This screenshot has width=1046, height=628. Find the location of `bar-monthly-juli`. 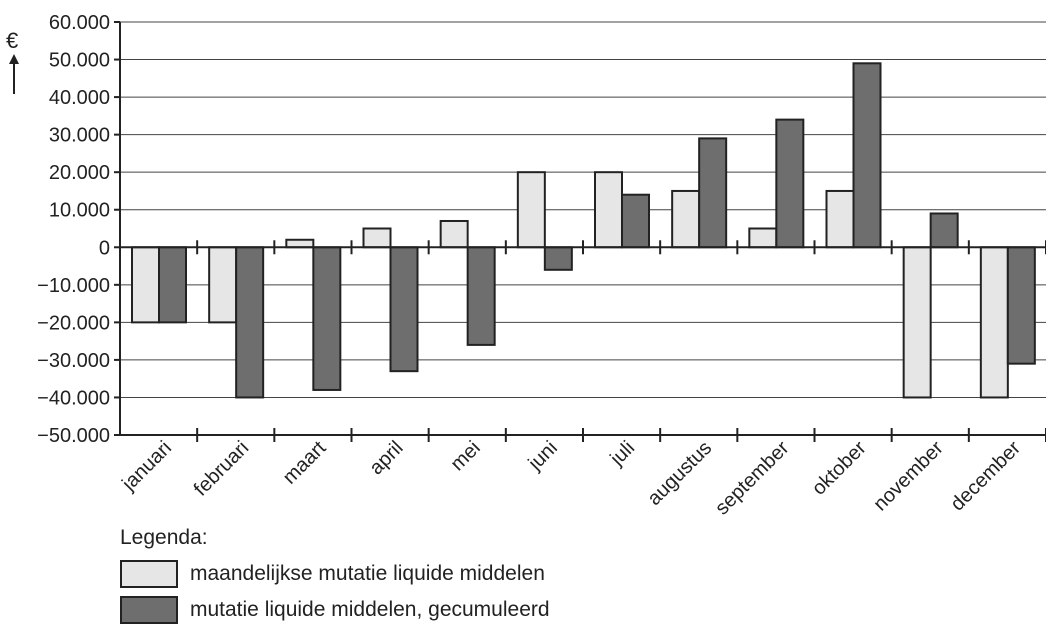

bar-monthly-juli is located at coordinates (608, 210).